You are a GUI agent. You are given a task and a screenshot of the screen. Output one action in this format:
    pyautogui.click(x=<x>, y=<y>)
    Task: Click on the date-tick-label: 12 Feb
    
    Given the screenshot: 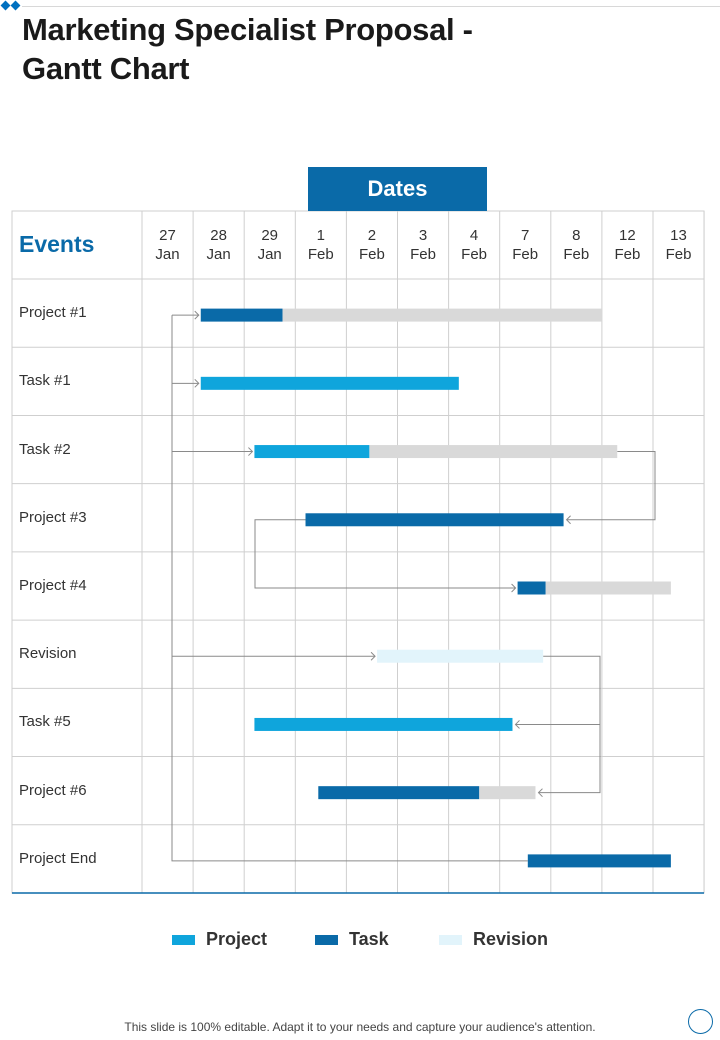 What is the action you would take?
    pyautogui.click(x=627, y=245)
    